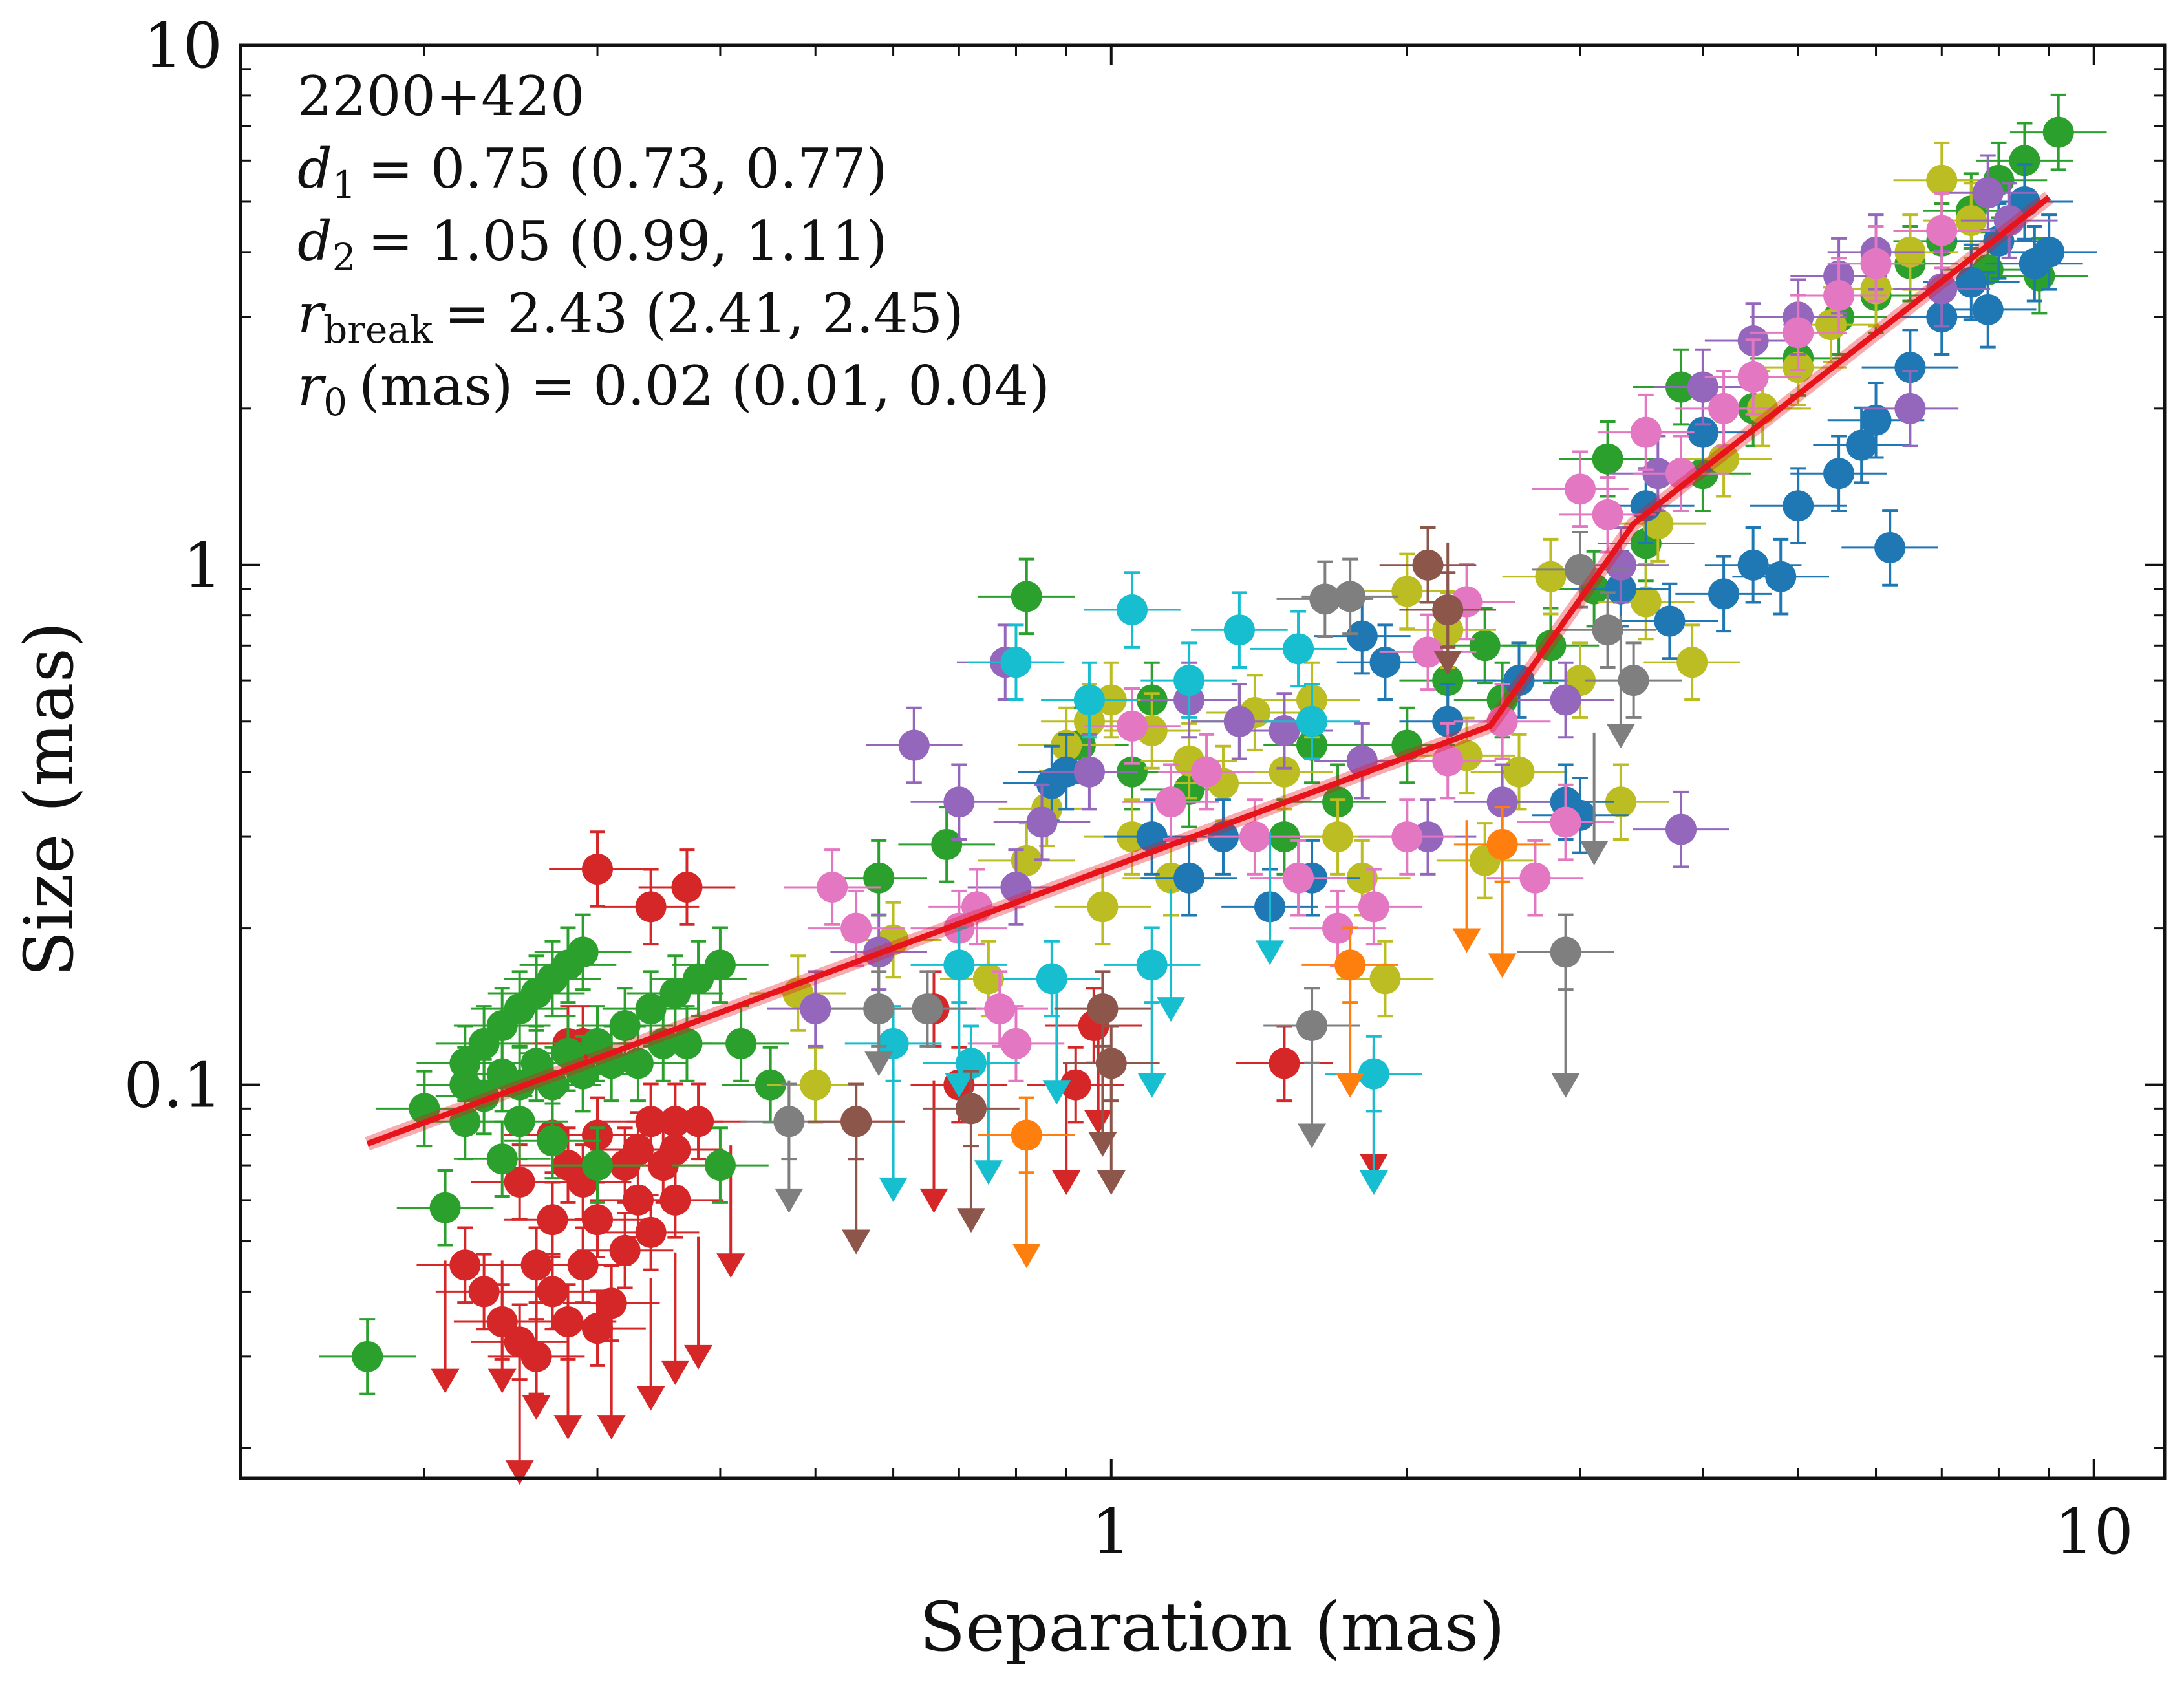 The width and height of the screenshot is (2184, 1691). Describe the element at coordinates (49, 798) in the screenshot. I see `y-axis-label: Size (mas)` at that location.